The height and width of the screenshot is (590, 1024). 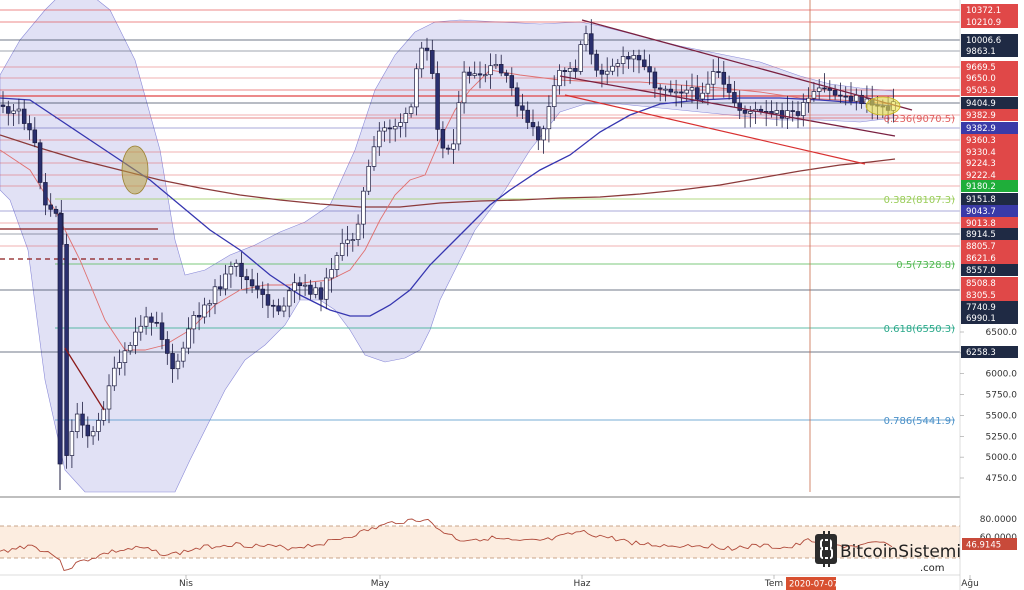 I want to click on price-level-label: 9382.9, so click(x=981, y=129).